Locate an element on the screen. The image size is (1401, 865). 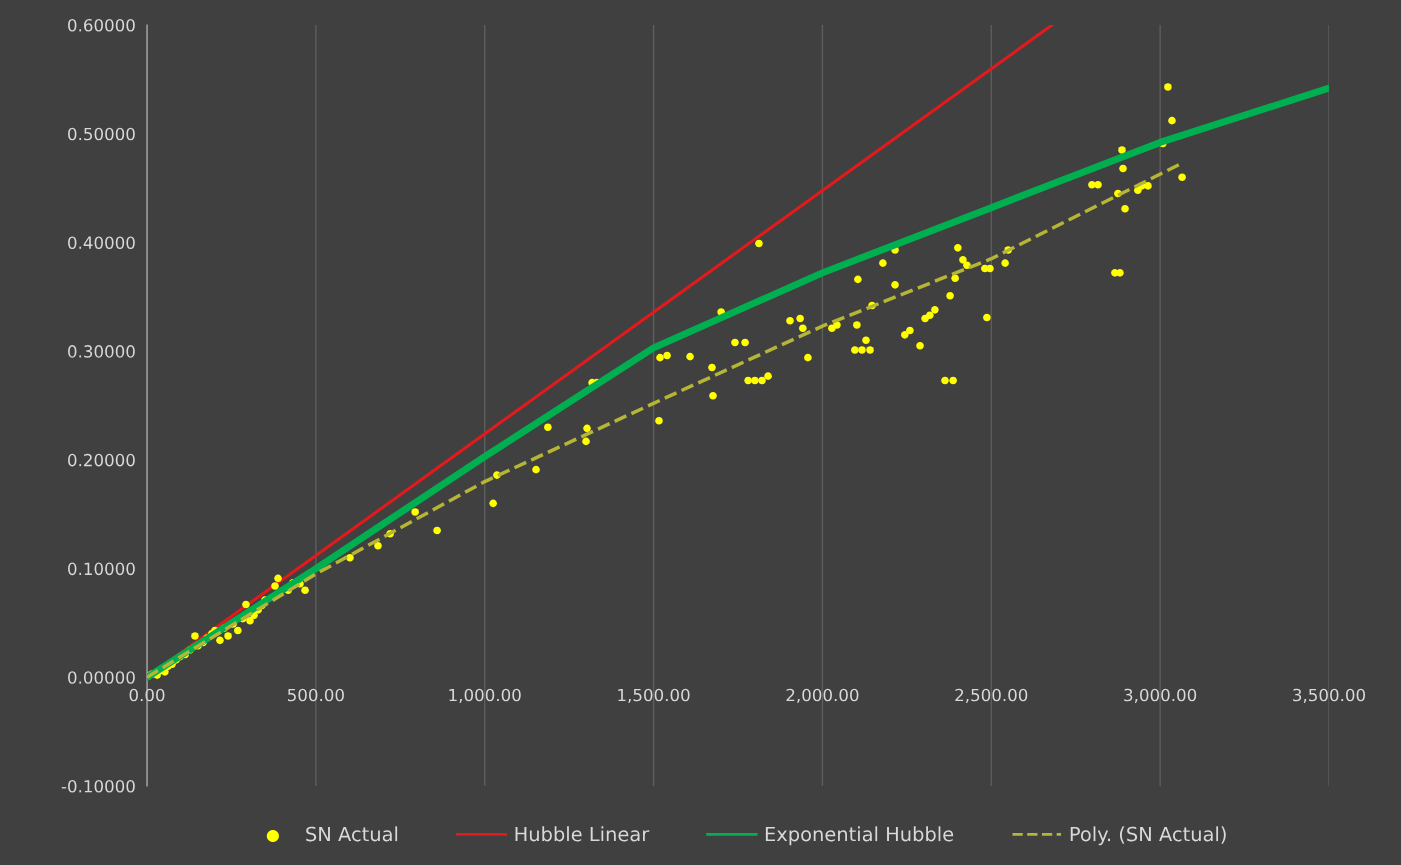
legend-label: Exponential Hubble is located at coordinates (859, 836).